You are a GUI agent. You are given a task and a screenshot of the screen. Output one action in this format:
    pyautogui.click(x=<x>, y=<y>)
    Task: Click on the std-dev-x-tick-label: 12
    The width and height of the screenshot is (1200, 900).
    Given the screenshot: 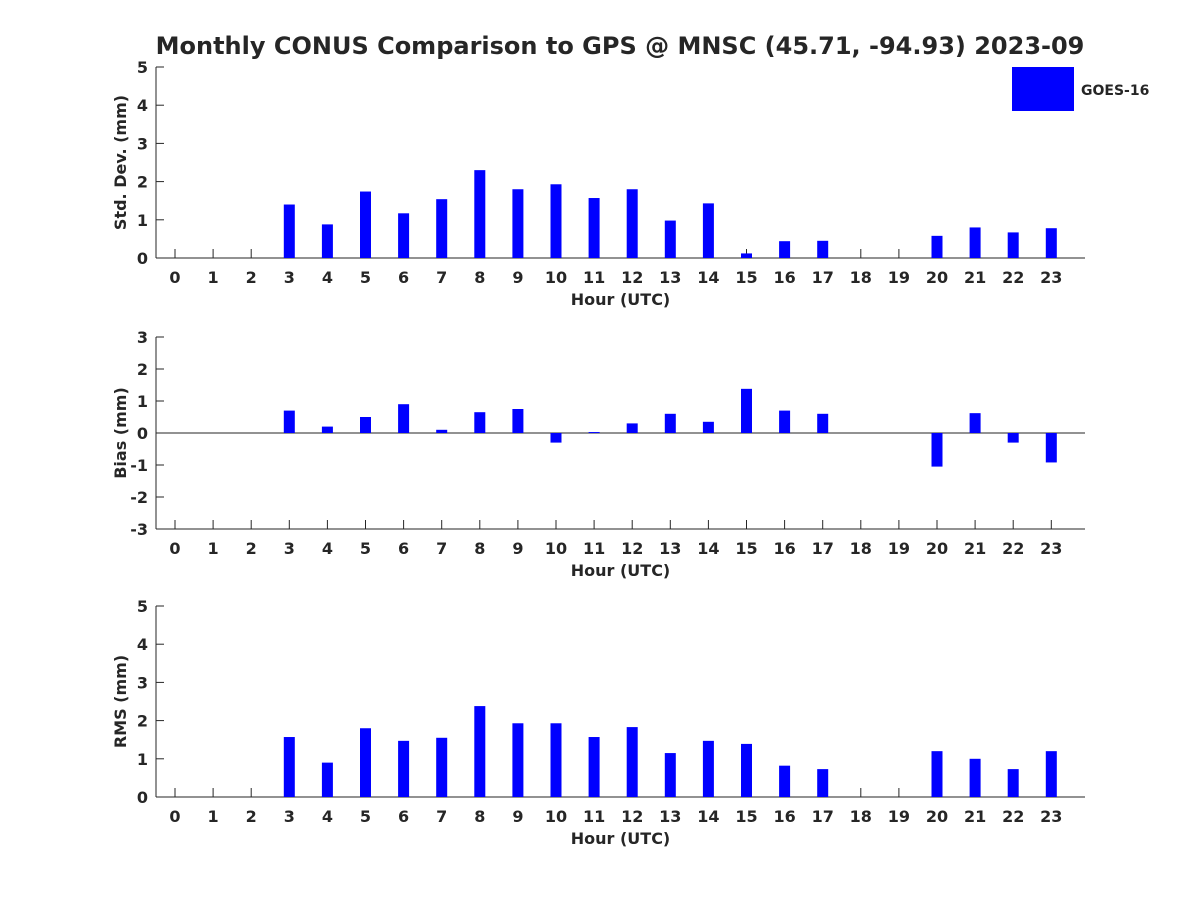 What is the action you would take?
    pyautogui.click(x=632, y=277)
    